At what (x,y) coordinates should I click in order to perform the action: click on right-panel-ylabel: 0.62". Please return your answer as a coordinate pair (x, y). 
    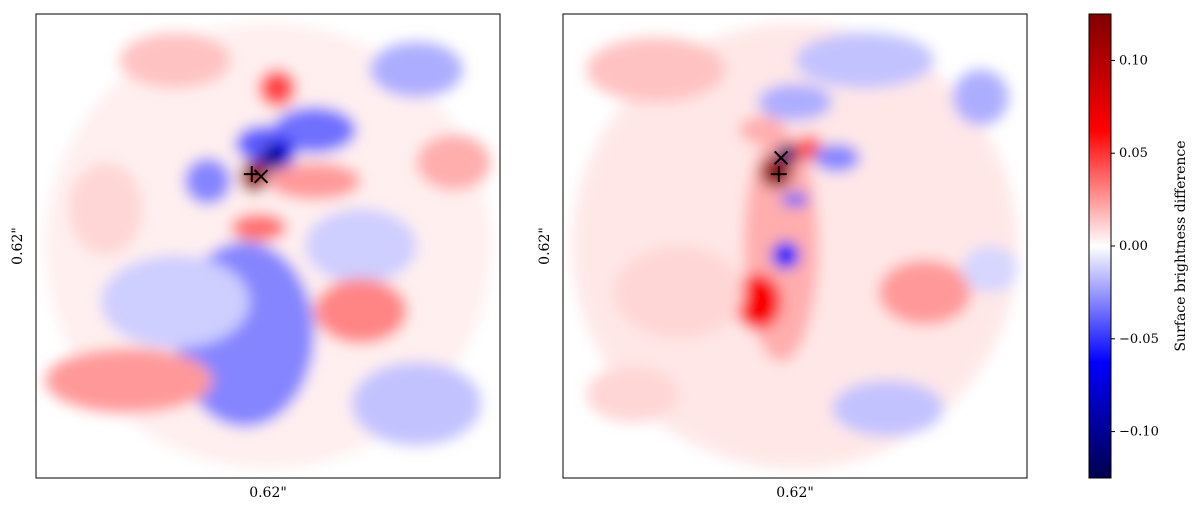
    Looking at the image, I should click on (545, 246).